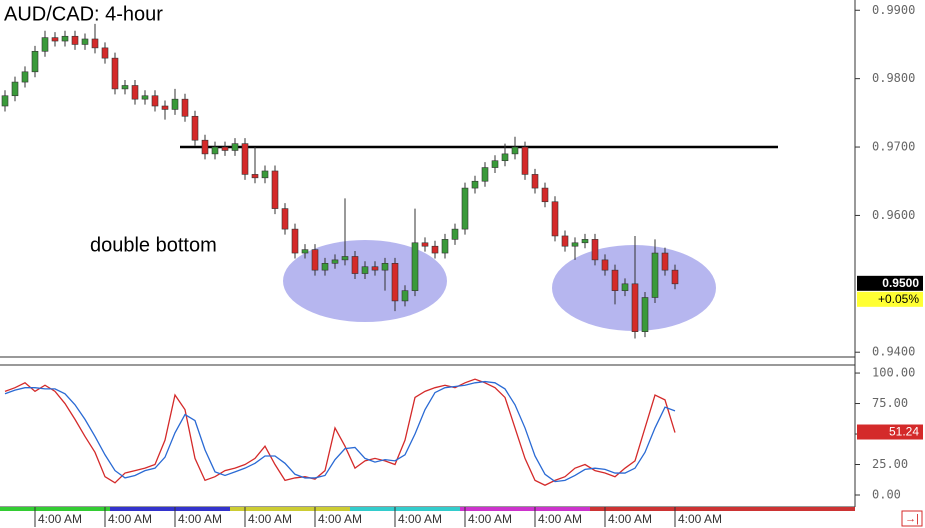 Image resolution: width=925 pixels, height=528 pixels. What do you see at coordinates (898, 299) in the screenshot?
I see `change-tag: +0.05%` at bounding box center [898, 299].